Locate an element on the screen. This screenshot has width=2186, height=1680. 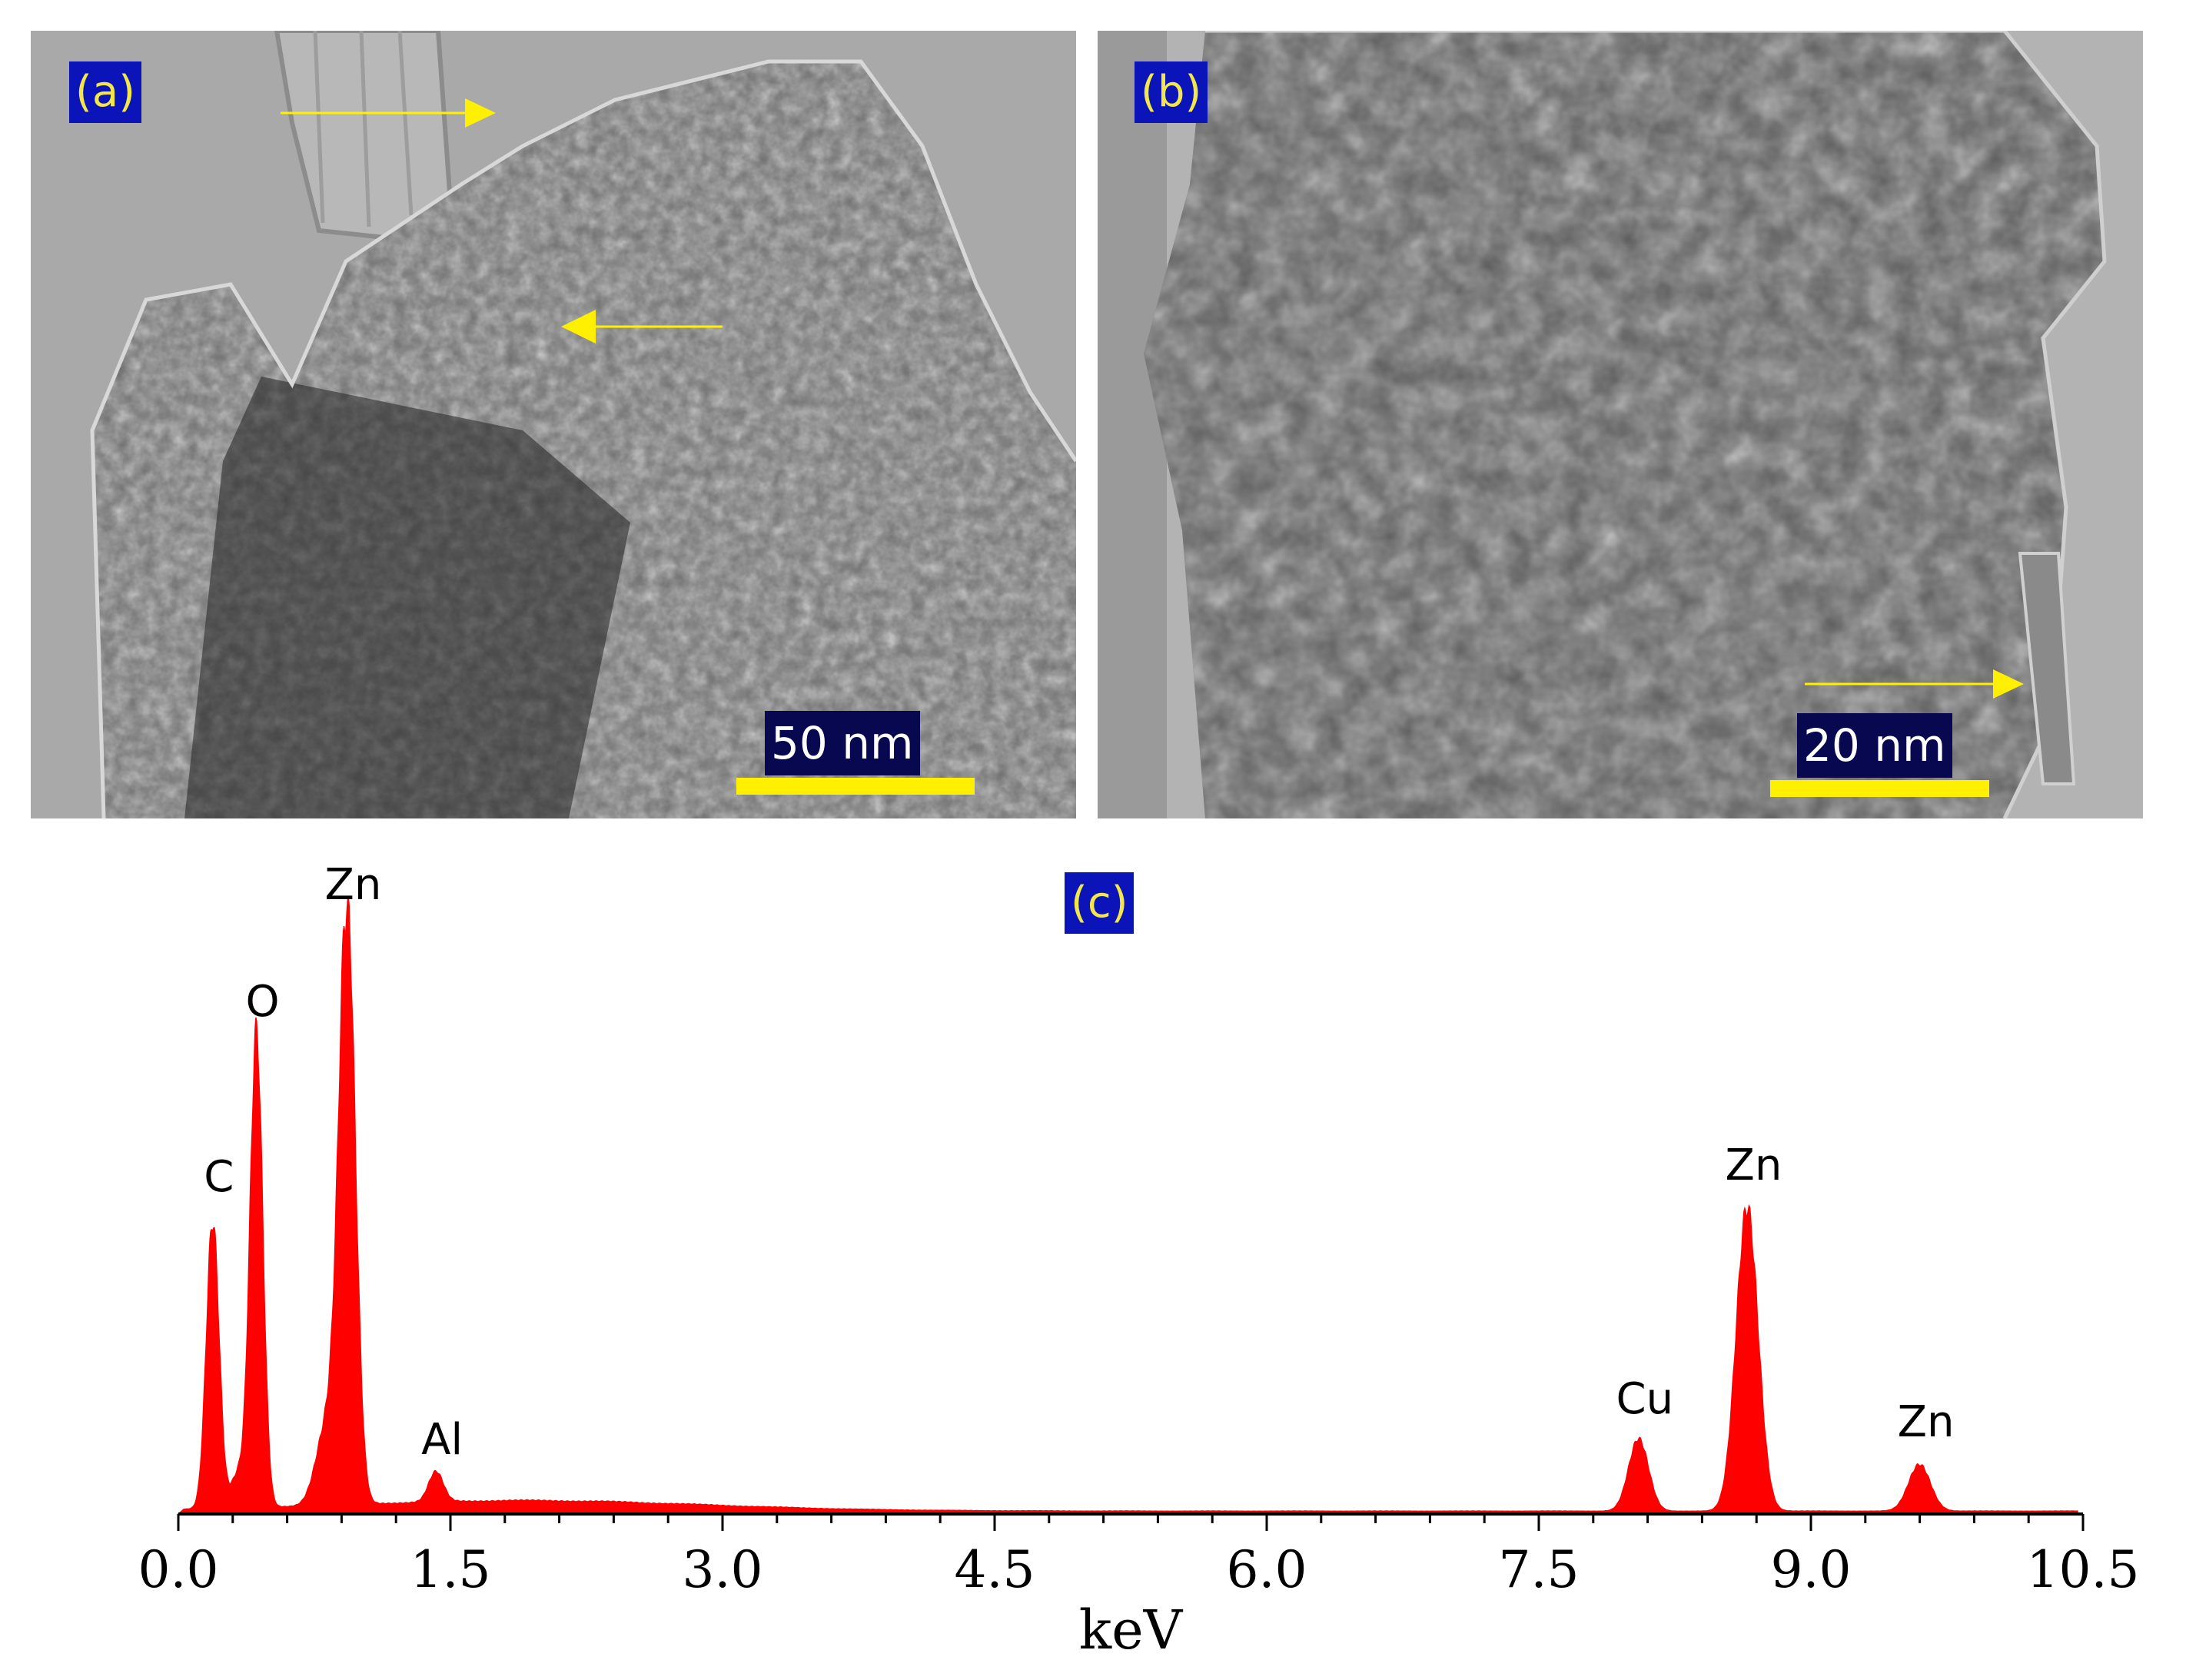
peak-label-o: O is located at coordinates (262, 1002).